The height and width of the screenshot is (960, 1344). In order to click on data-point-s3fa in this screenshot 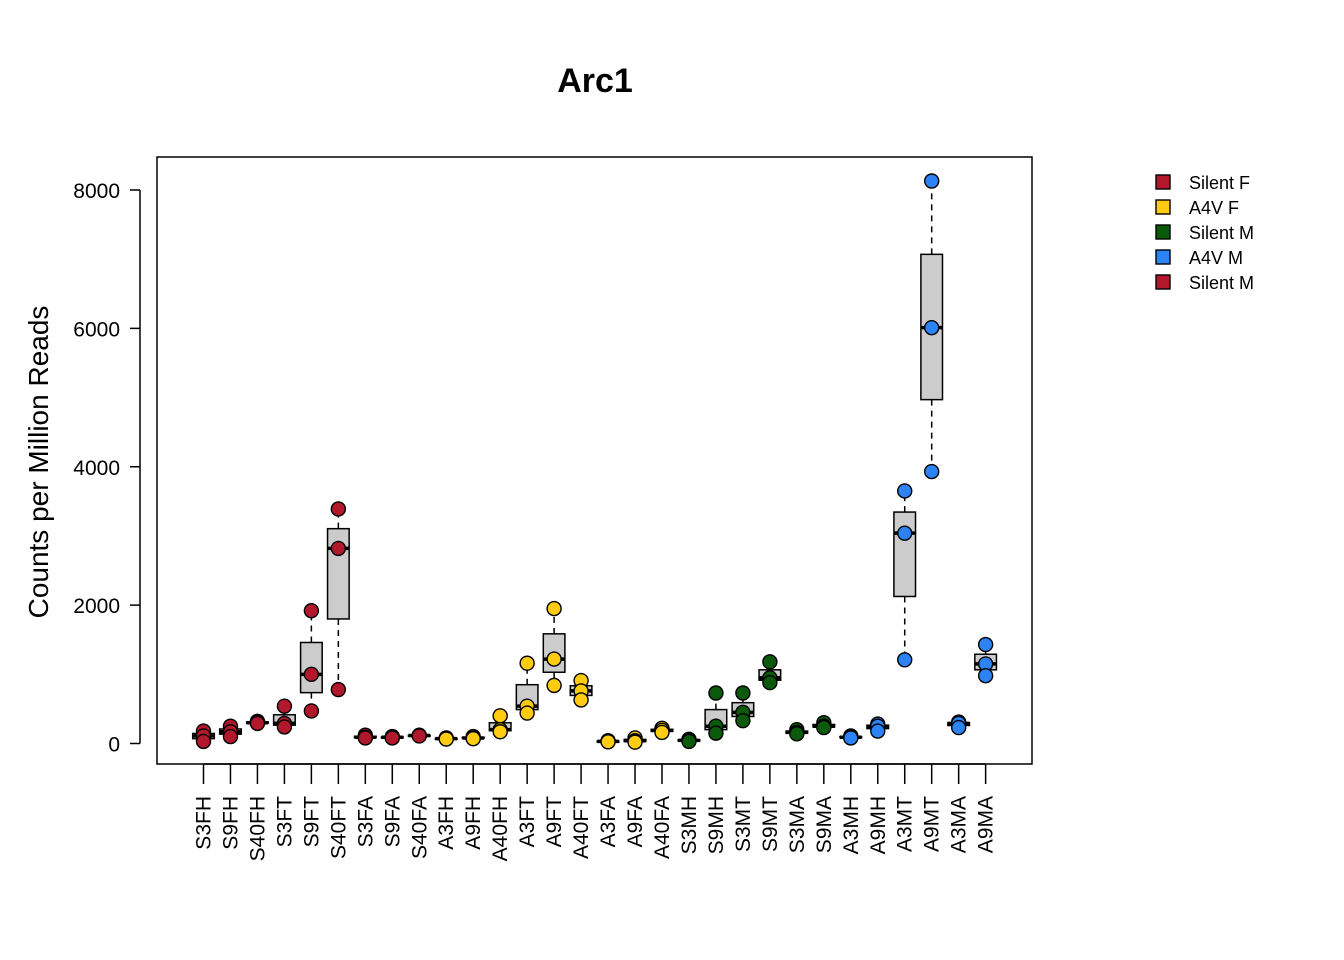, I will do `click(365, 738)`.